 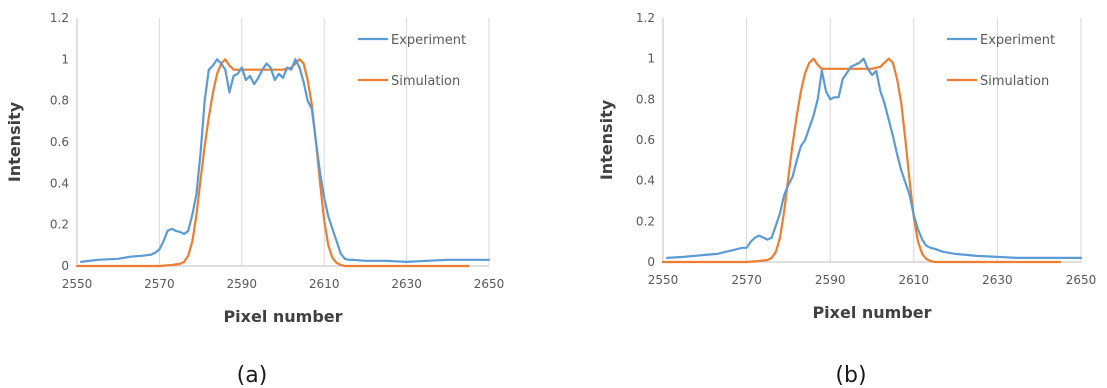 I want to click on panel-caption: (b), so click(x=850, y=375).